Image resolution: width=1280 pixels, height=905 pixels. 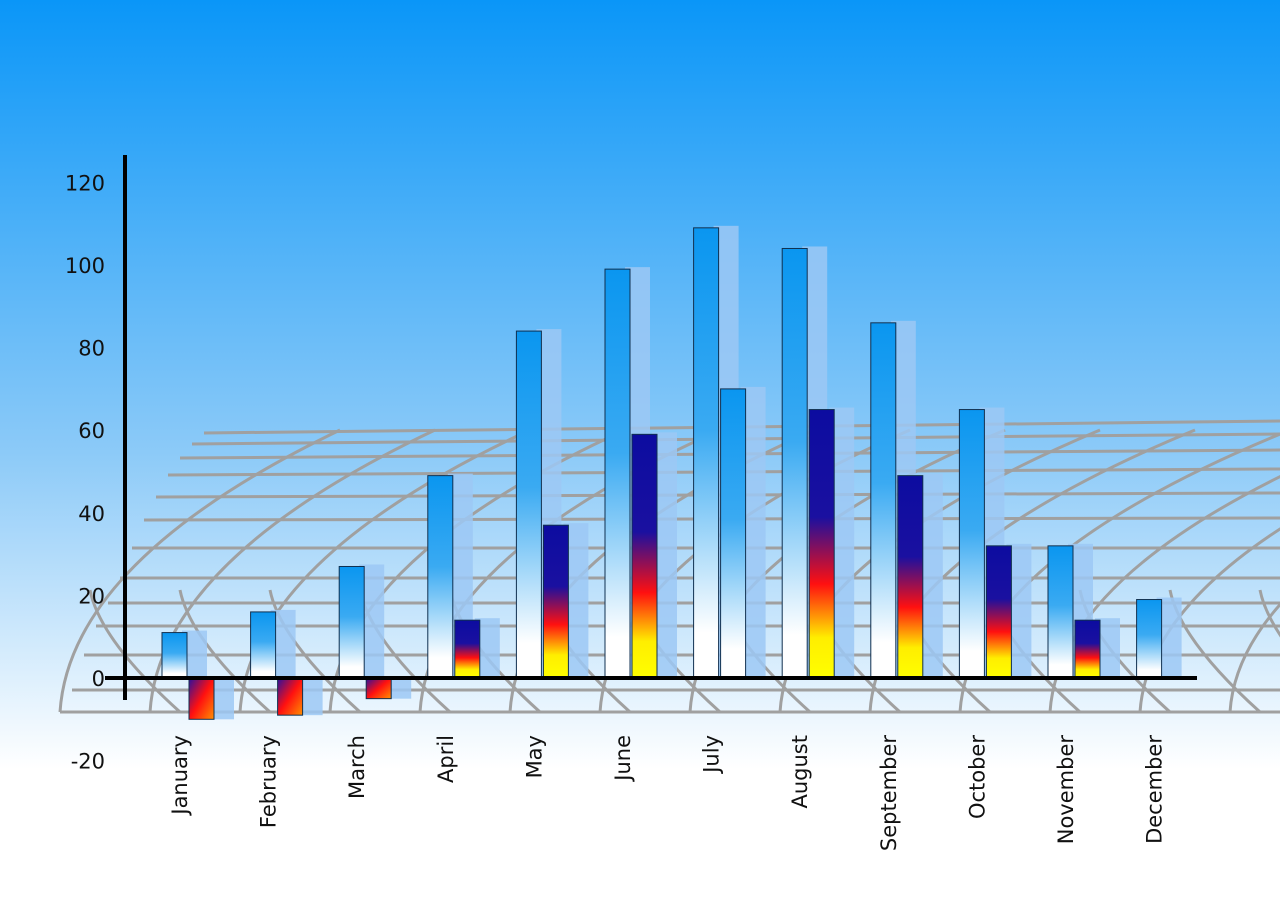 What do you see at coordinates (85, 183) in the screenshot?
I see `y-tick-label: 120` at bounding box center [85, 183].